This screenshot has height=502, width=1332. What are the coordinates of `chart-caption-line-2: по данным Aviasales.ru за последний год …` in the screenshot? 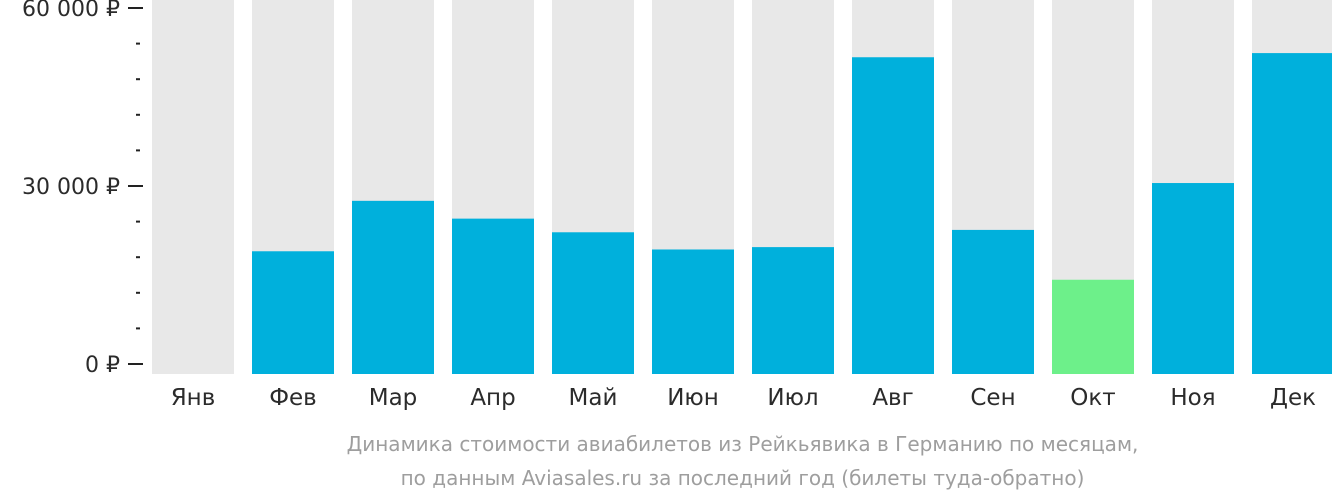 It's located at (742, 478).